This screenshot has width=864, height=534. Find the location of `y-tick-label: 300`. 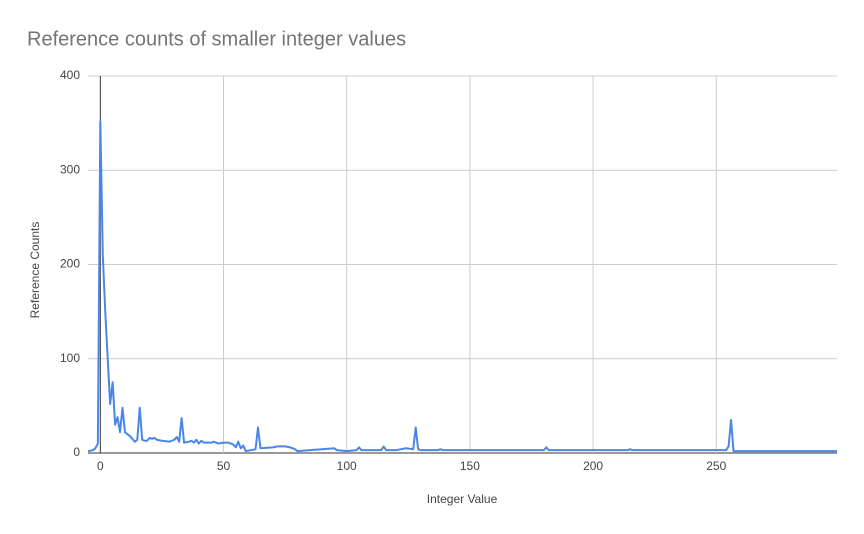

y-tick-label: 300 is located at coordinates (70, 169).